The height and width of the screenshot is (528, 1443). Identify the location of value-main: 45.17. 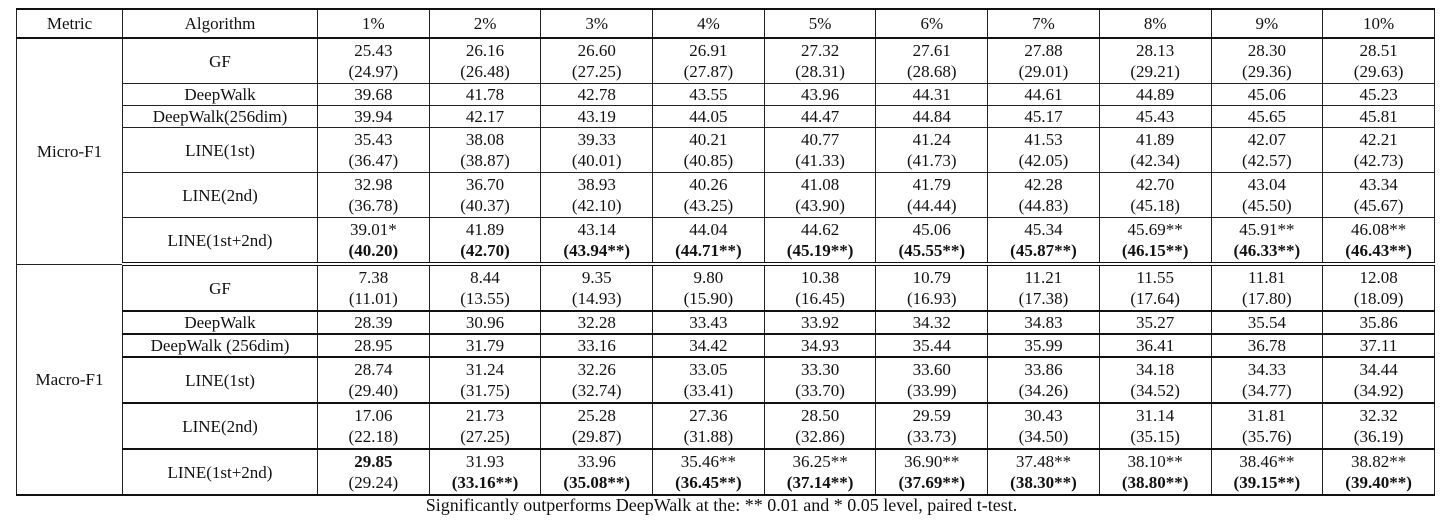
(1043, 116).